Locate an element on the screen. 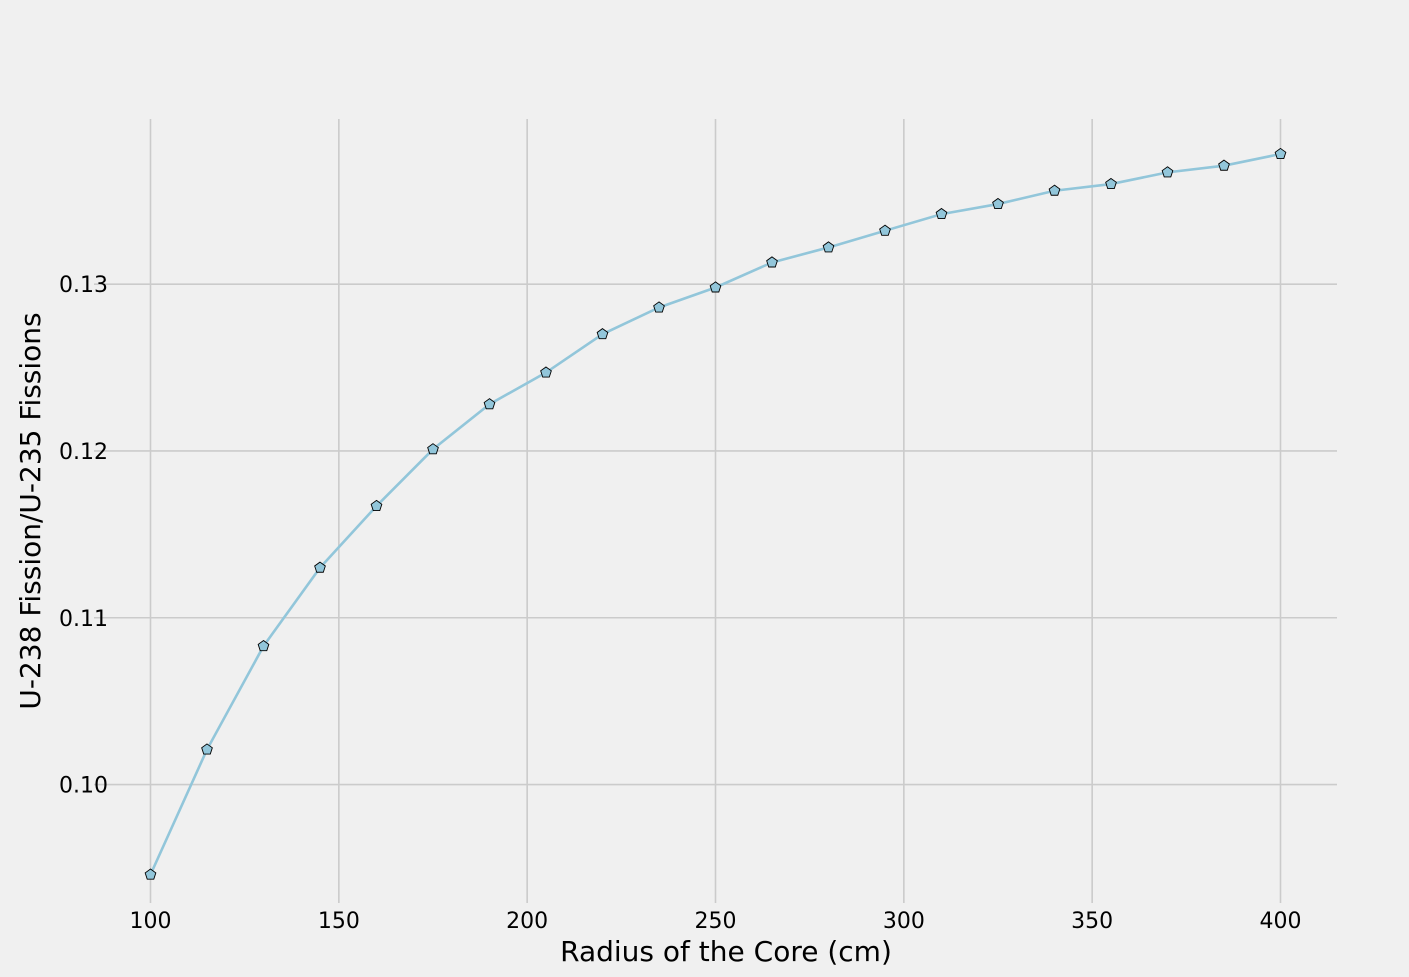  y-tick-label: 0.10 is located at coordinates (83, 786).